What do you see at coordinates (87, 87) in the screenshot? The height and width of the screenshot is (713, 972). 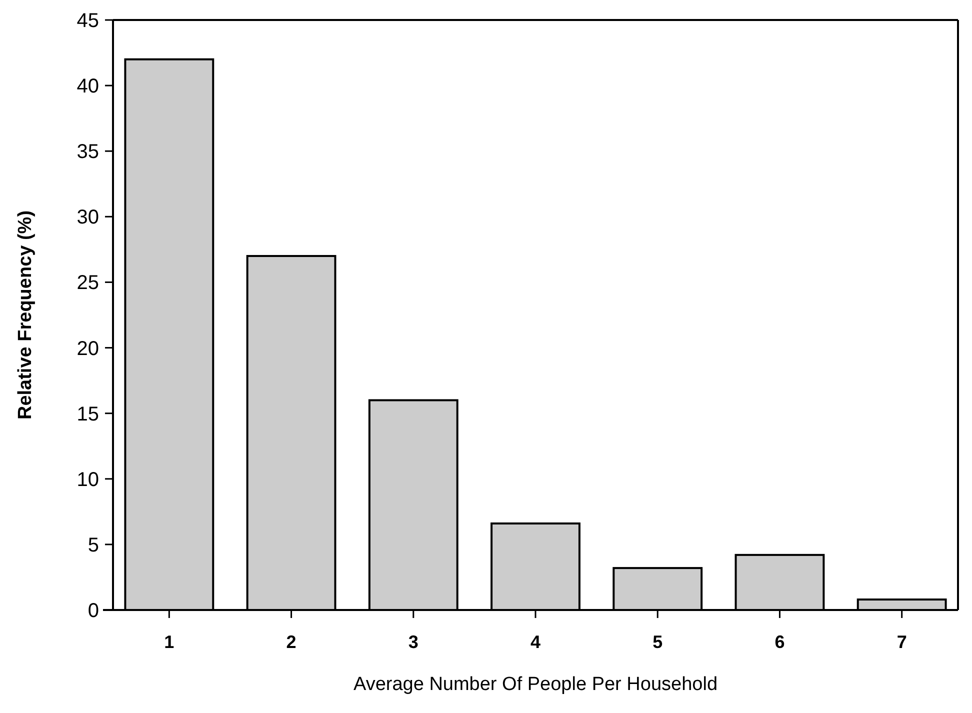 I see `y-tick-label: 40` at bounding box center [87, 87].